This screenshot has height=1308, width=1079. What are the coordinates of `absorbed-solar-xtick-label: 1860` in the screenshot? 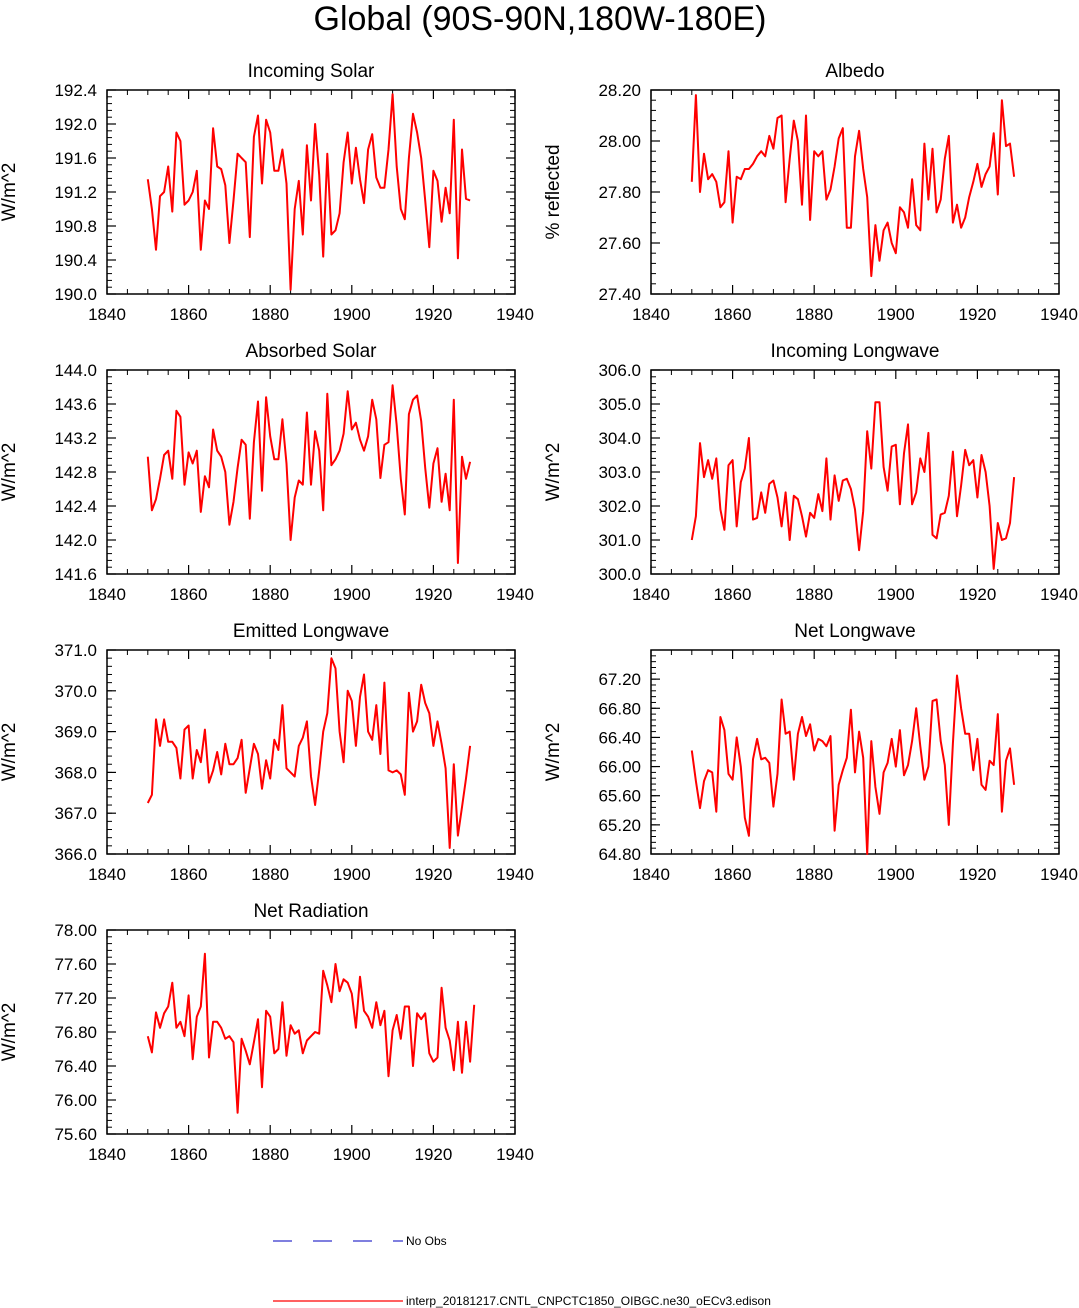 It's located at (189, 594).